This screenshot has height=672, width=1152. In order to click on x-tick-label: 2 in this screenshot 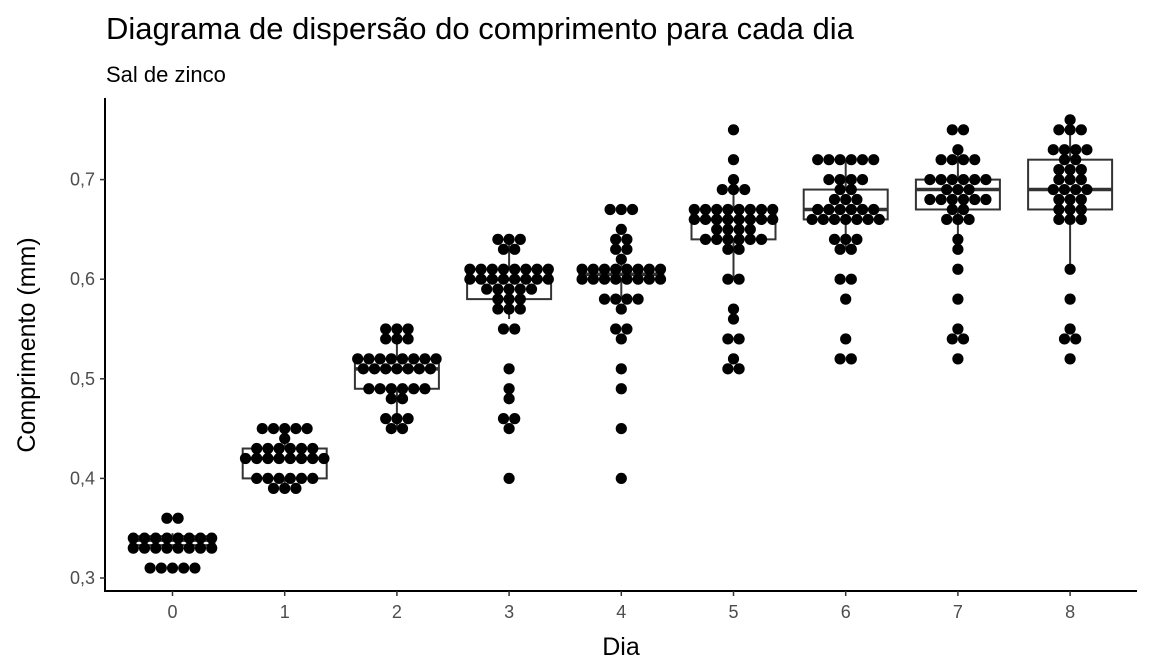, I will do `click(397, 612)`.